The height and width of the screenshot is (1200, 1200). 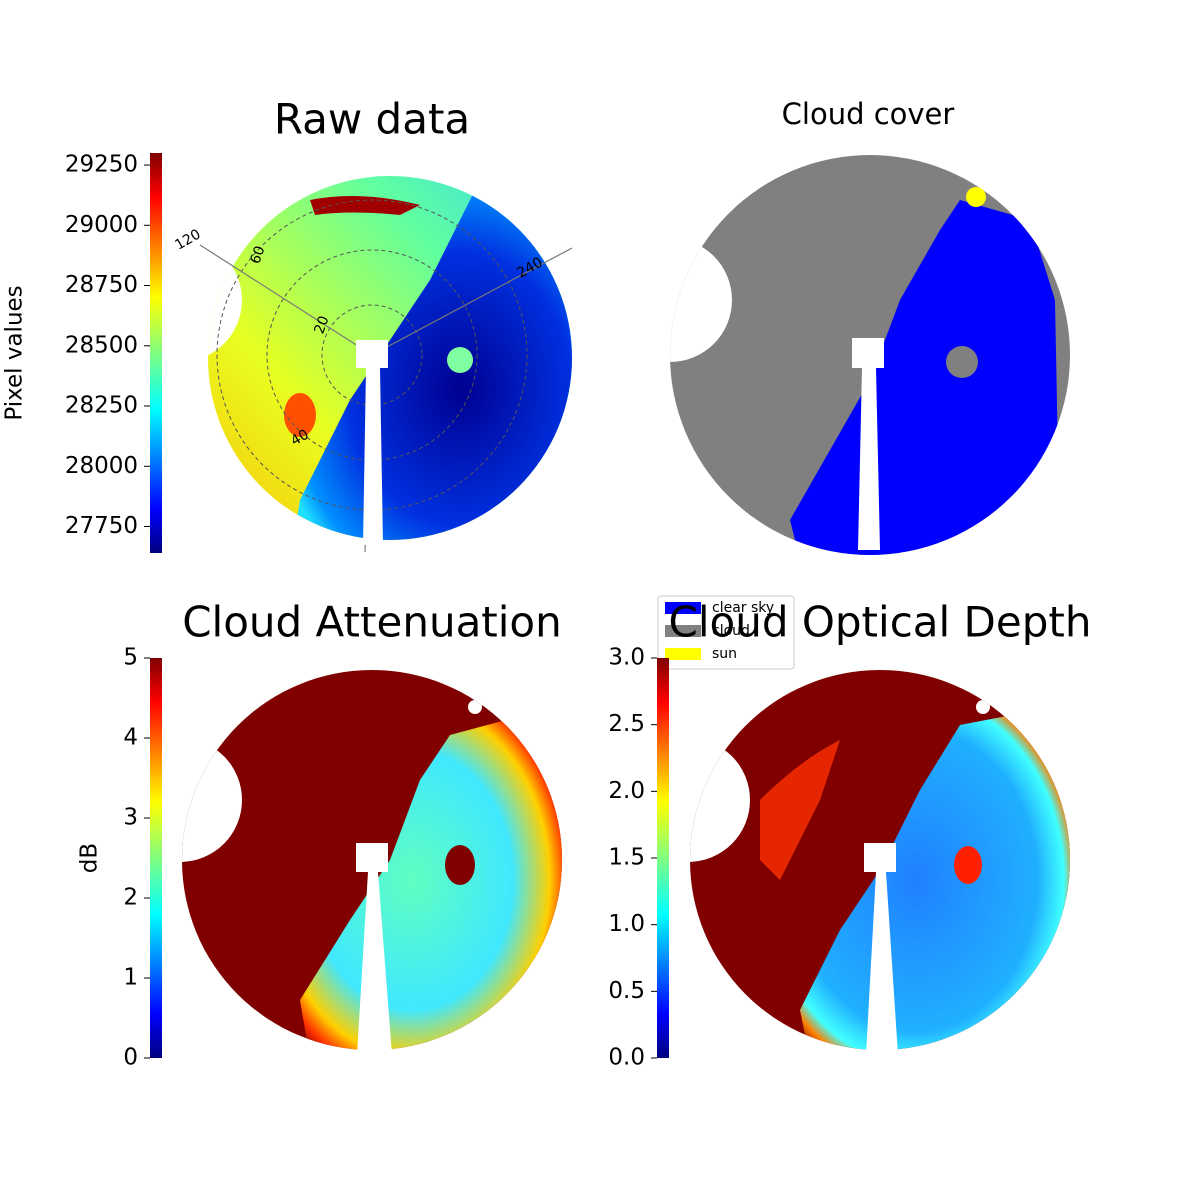 What do you see at coordinates (130, 978) in the screenshot?
I see `colorbar-tick-label: 1` at bounding box center [130, 978].